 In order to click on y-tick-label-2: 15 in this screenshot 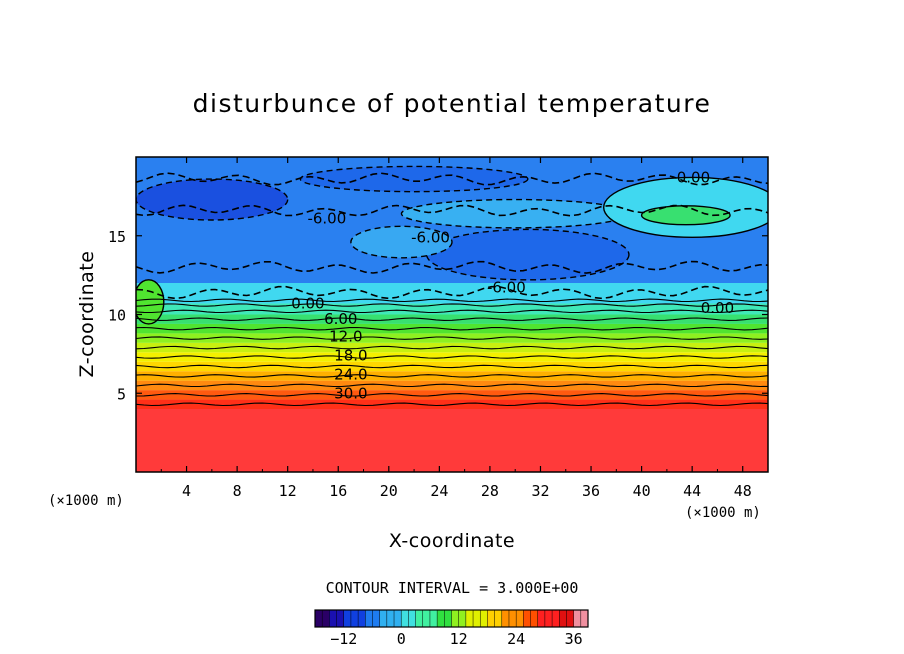, I will do `click(117, 237)`.